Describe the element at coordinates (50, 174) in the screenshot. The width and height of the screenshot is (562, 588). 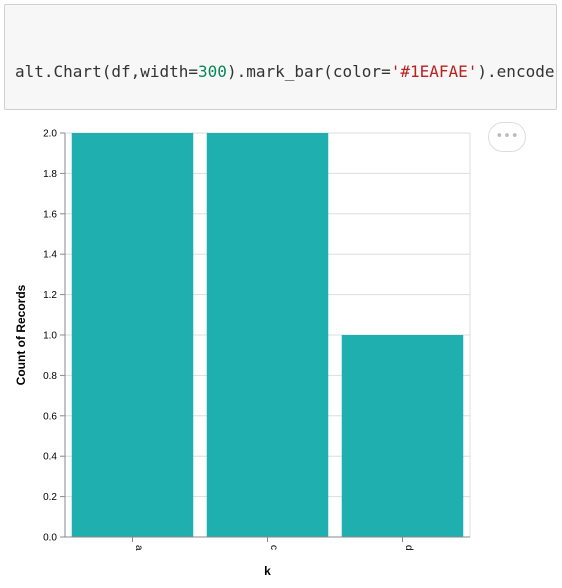
I see `y-tick-label: 1.8` at that location.